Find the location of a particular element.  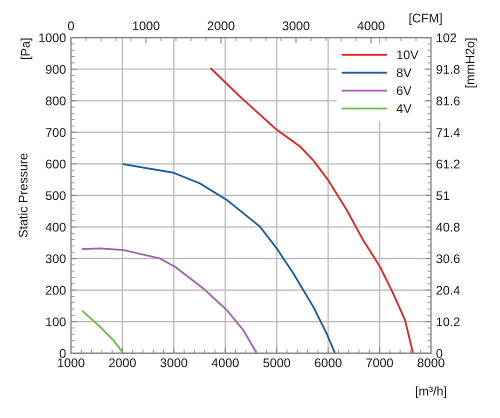

text: [Pa] is located at coordinates (26, 48).